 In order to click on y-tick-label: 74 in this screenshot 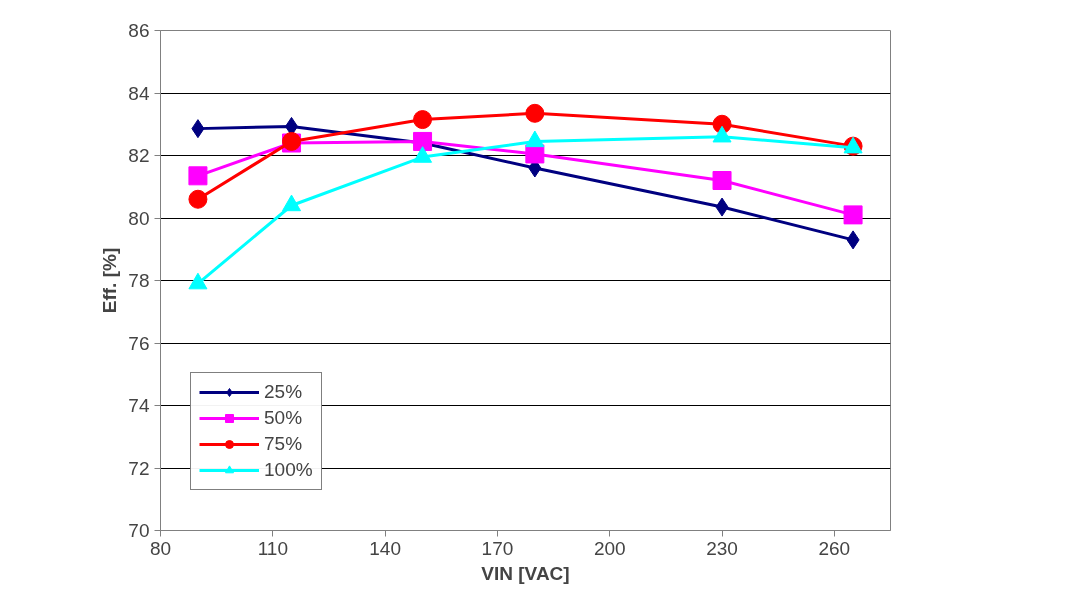, I will do `click(139, 405)`.